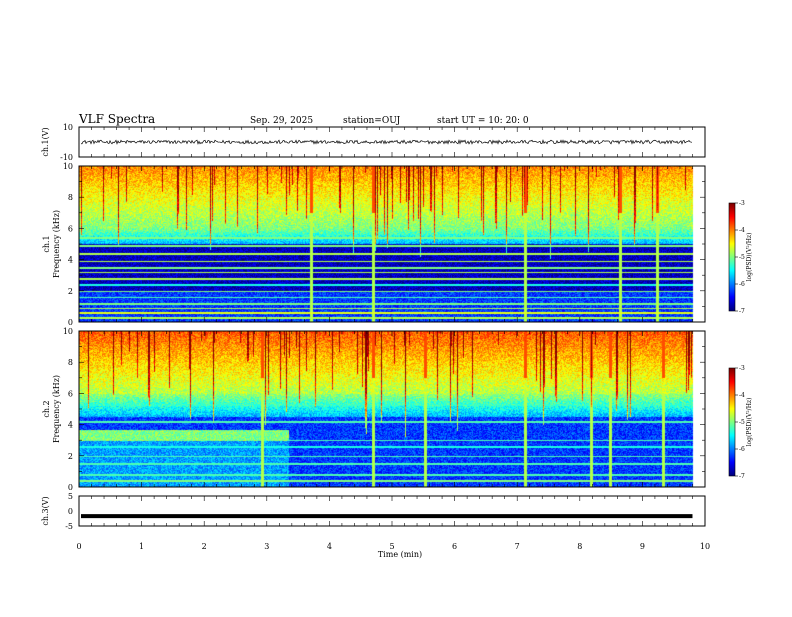 The width and height of the screenshot is (792, 617). Describe the element at coordinates (392, 511) in the screenshot. I see `ch3-waveform-ticks` at that location.